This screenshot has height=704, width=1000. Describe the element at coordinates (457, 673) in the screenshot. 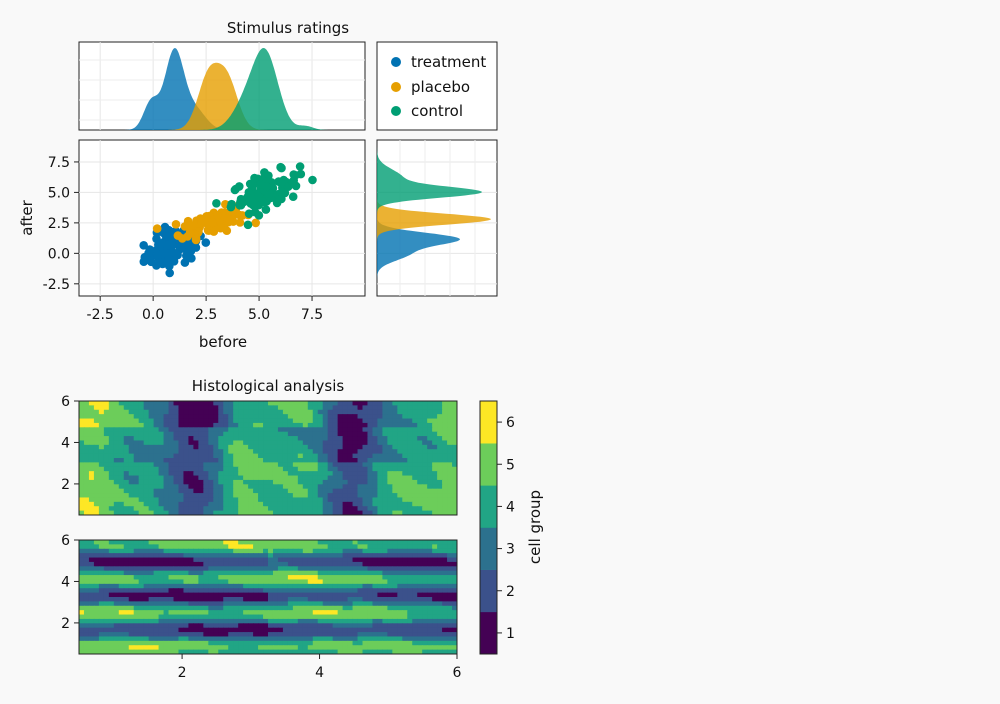

I see `x-tick-label: 6` at that location.